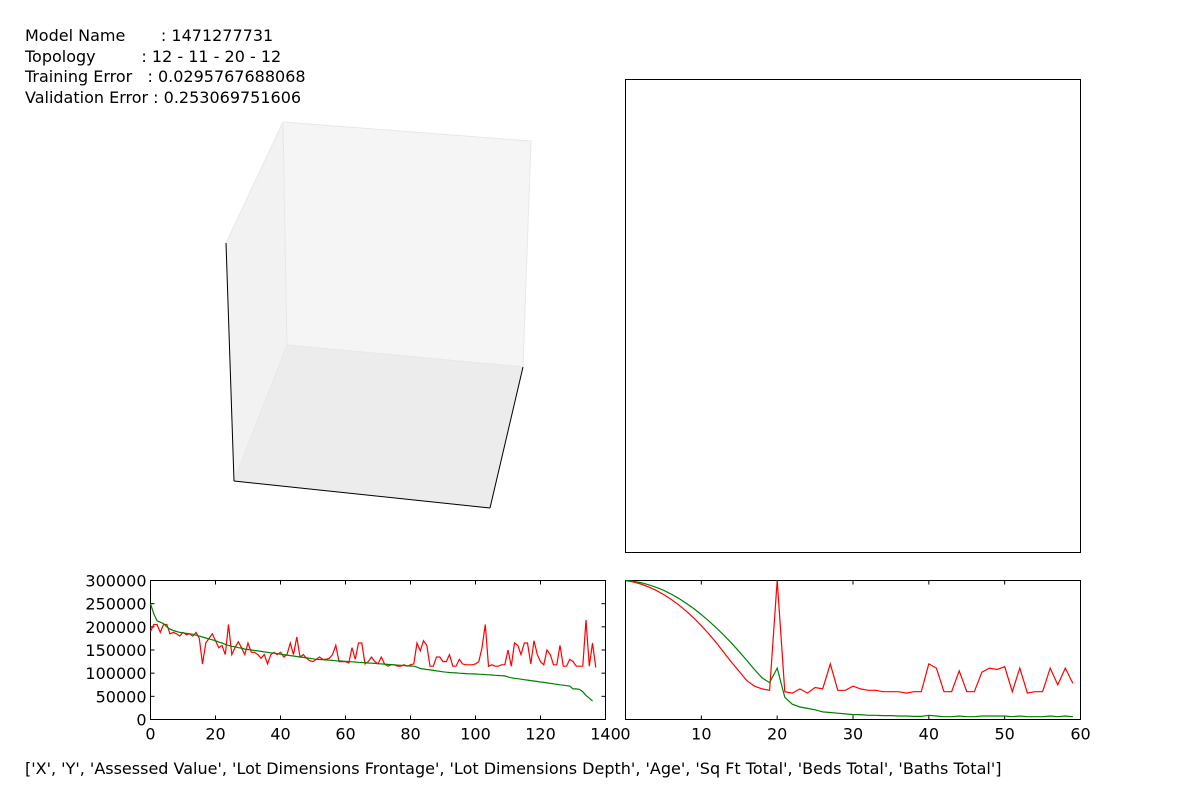  What do you see at coordinates (165, 76) in the screenshot?
I see `training-error-text: Training Error : 0.0295767688068` at bounding box center [165, 76].